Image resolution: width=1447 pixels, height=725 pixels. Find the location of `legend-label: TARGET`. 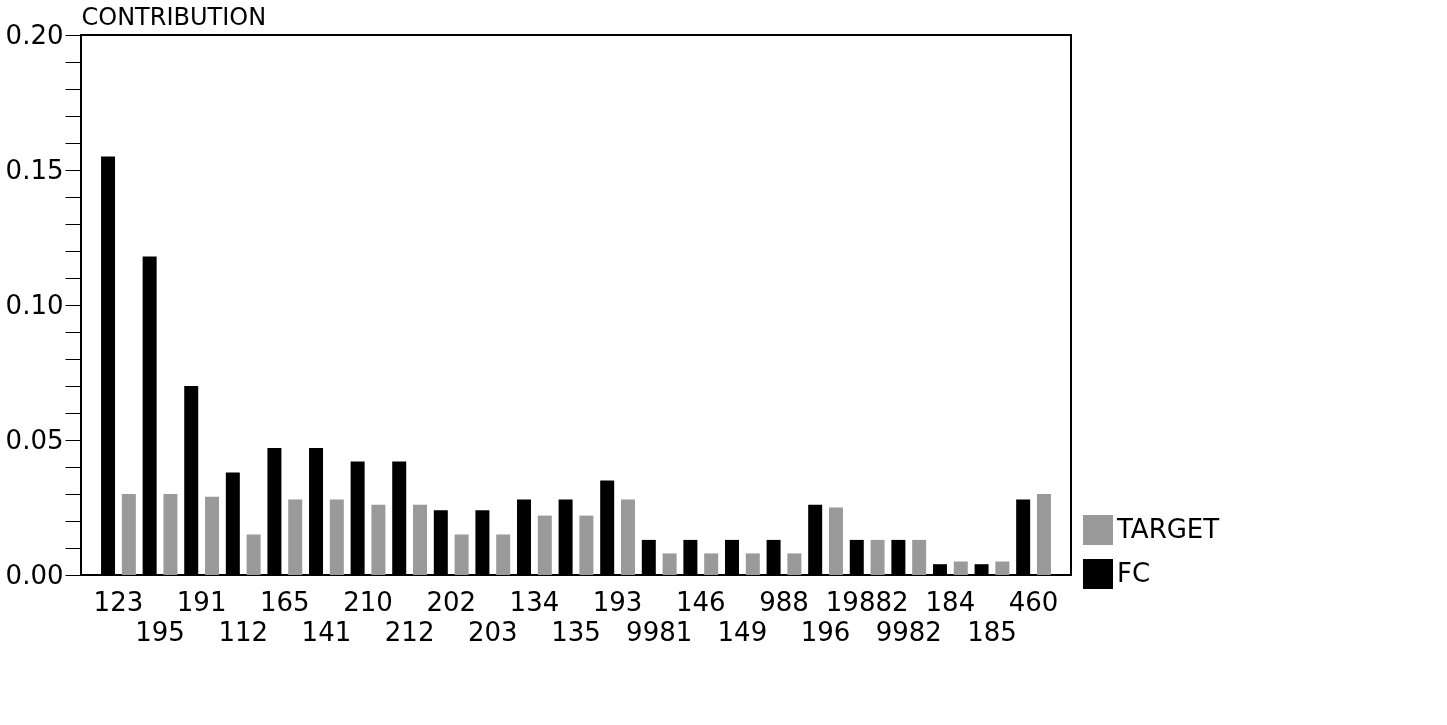

legend-label: TARGET is located at coordinates (1168, 529).